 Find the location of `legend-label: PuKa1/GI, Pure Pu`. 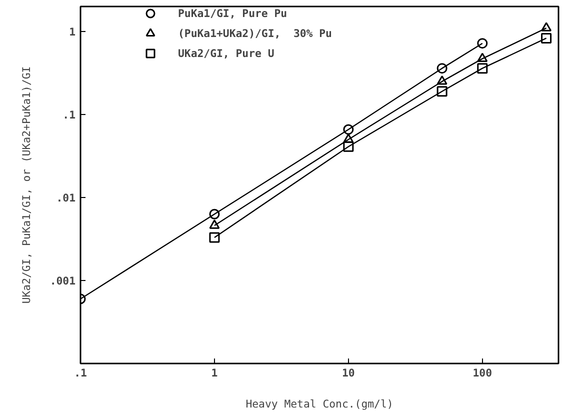

legend-label: PuKa1/GI, Pure Pu is located at coordinates (233, 13).